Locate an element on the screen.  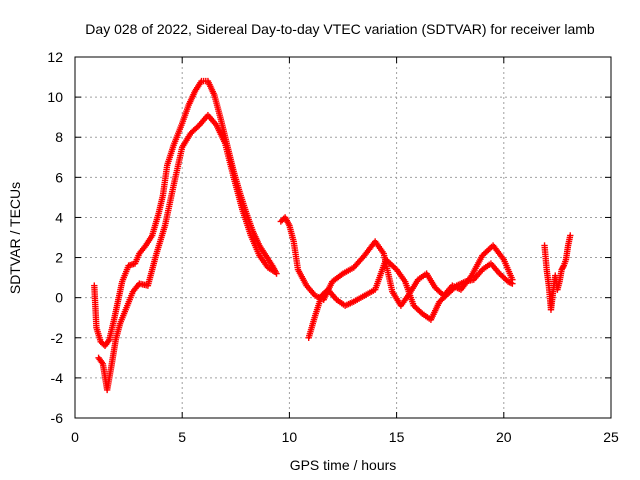
y-tick-label: 8 is located at coordinates (59, 137).